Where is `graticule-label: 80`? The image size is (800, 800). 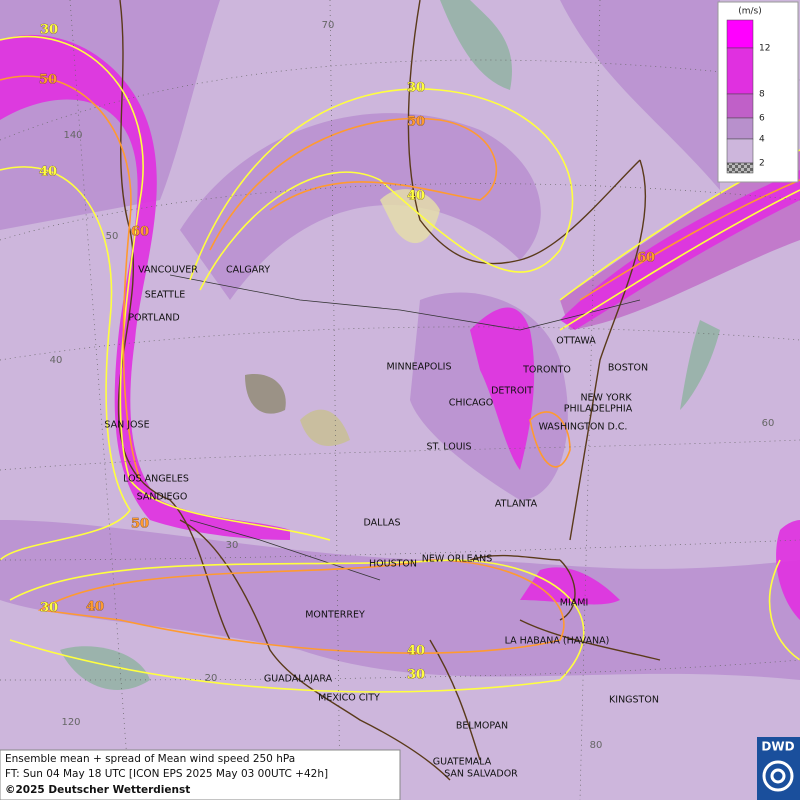 graticule-label: 80 is located at coordinates (596, 745).